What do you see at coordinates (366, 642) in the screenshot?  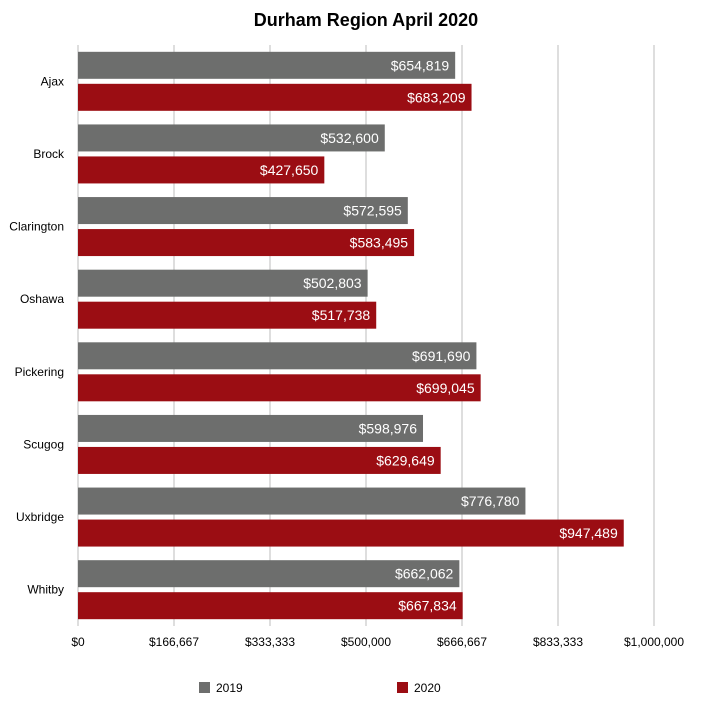 I see `x-tick-label: $500,000` at bounding box center [366, 642].